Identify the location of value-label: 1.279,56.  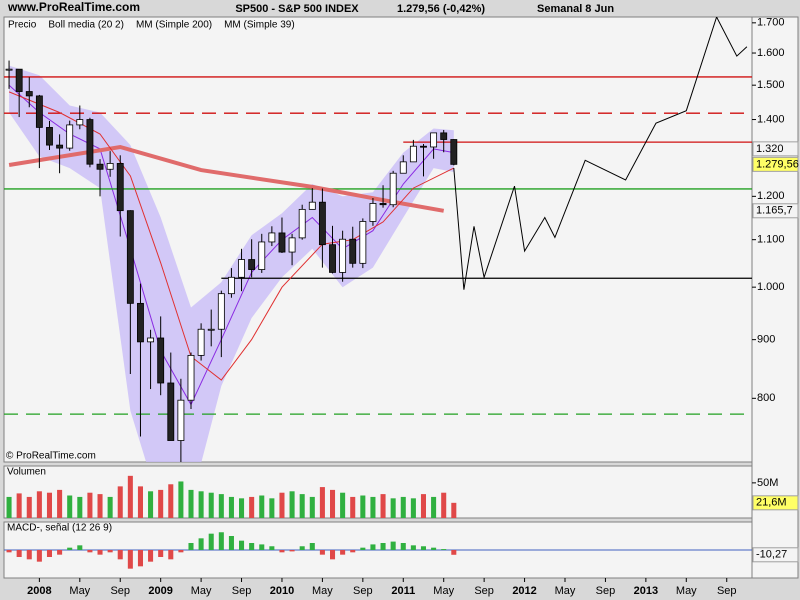
(777, 164).